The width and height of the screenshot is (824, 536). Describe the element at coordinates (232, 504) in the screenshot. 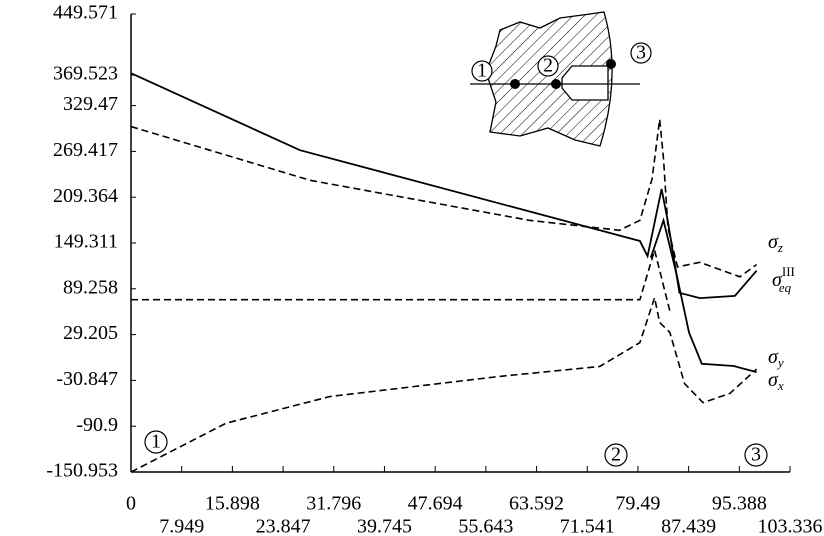

I see `x-tick-label: 15.898` at that location.